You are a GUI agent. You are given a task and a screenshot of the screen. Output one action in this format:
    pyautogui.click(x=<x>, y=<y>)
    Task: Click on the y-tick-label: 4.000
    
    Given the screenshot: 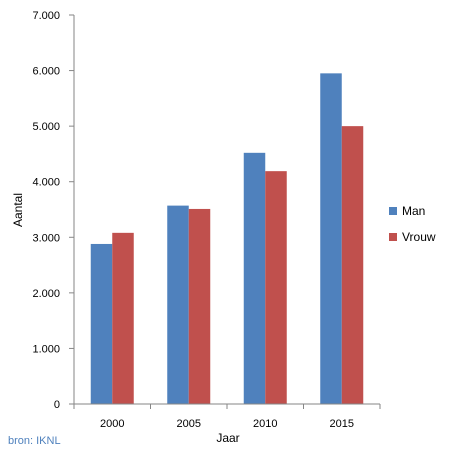 What is the action you would take?
    pyautogui.click(x=46, y=183)
    